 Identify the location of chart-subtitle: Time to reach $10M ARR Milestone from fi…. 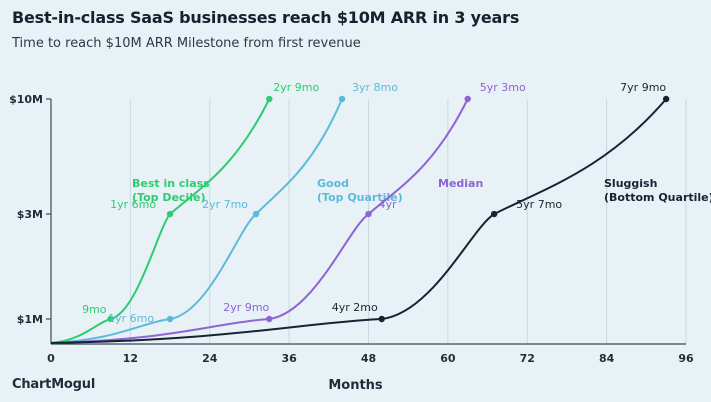
(186, 43).